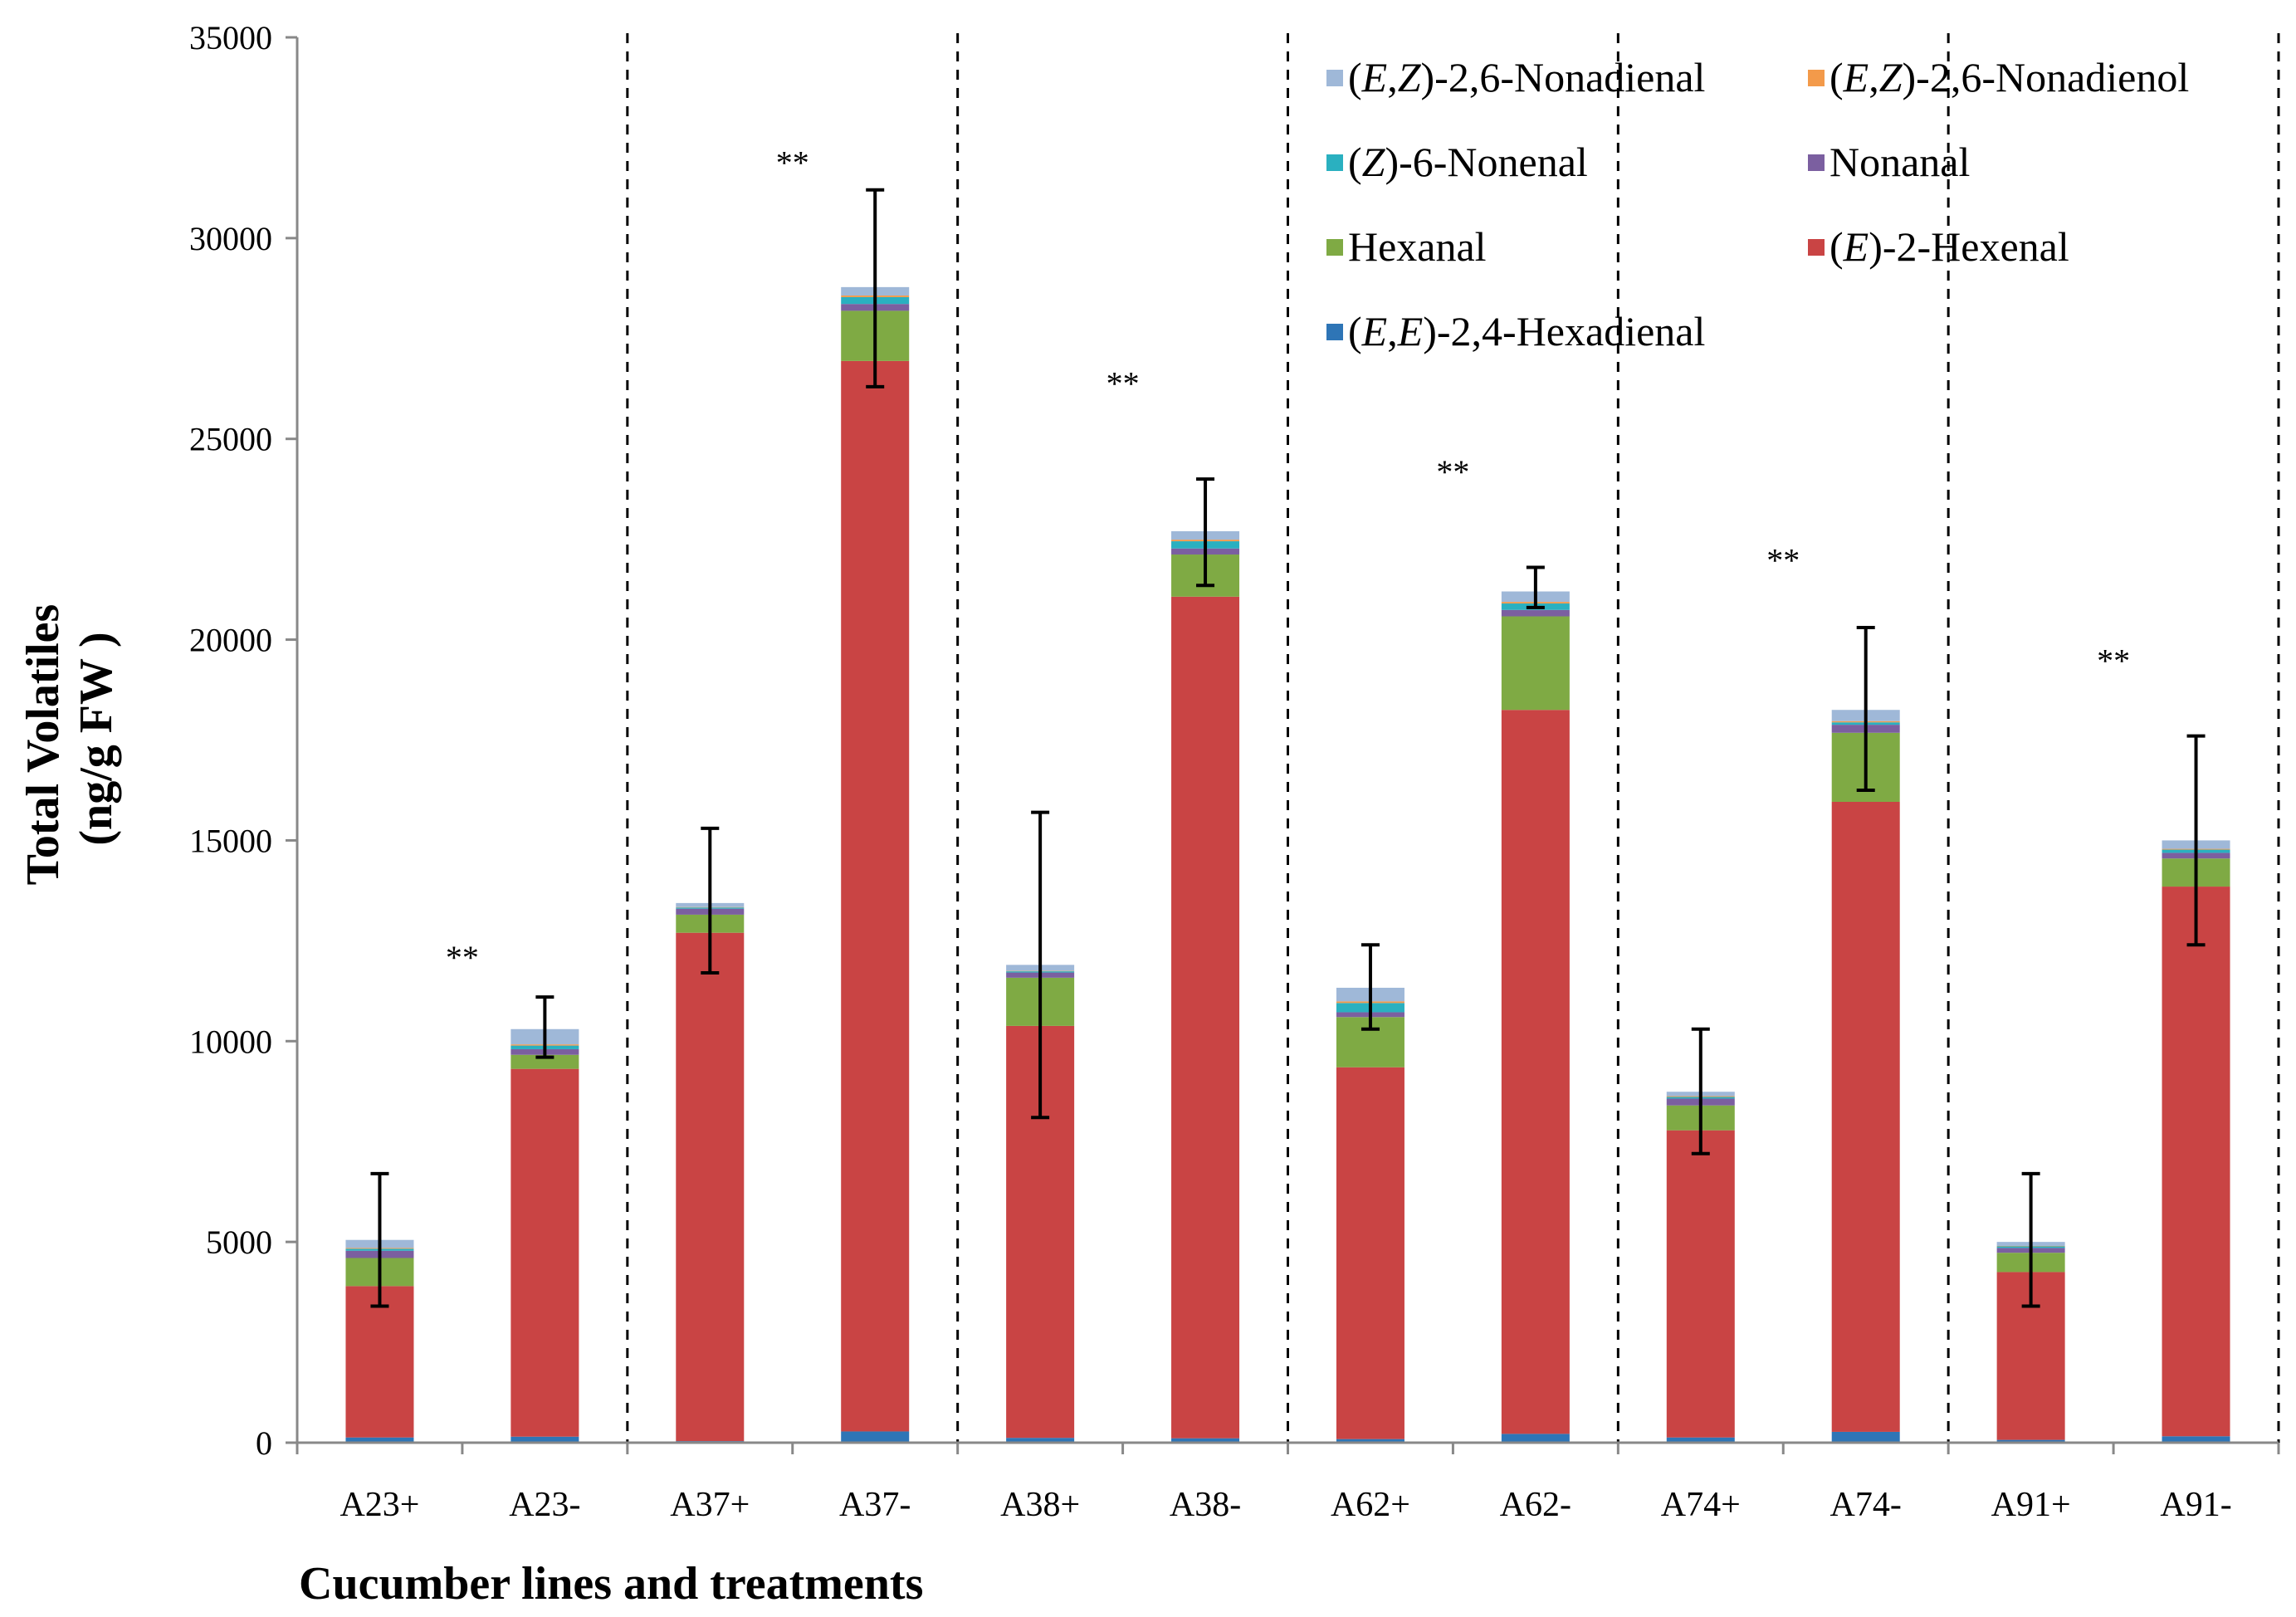 The height and width of the screenshot is (1617, 2296). Describe the element at coordinates (1866, 1505) in the screenshot. I see `x-tick-label-A74-: A74-` at that location.